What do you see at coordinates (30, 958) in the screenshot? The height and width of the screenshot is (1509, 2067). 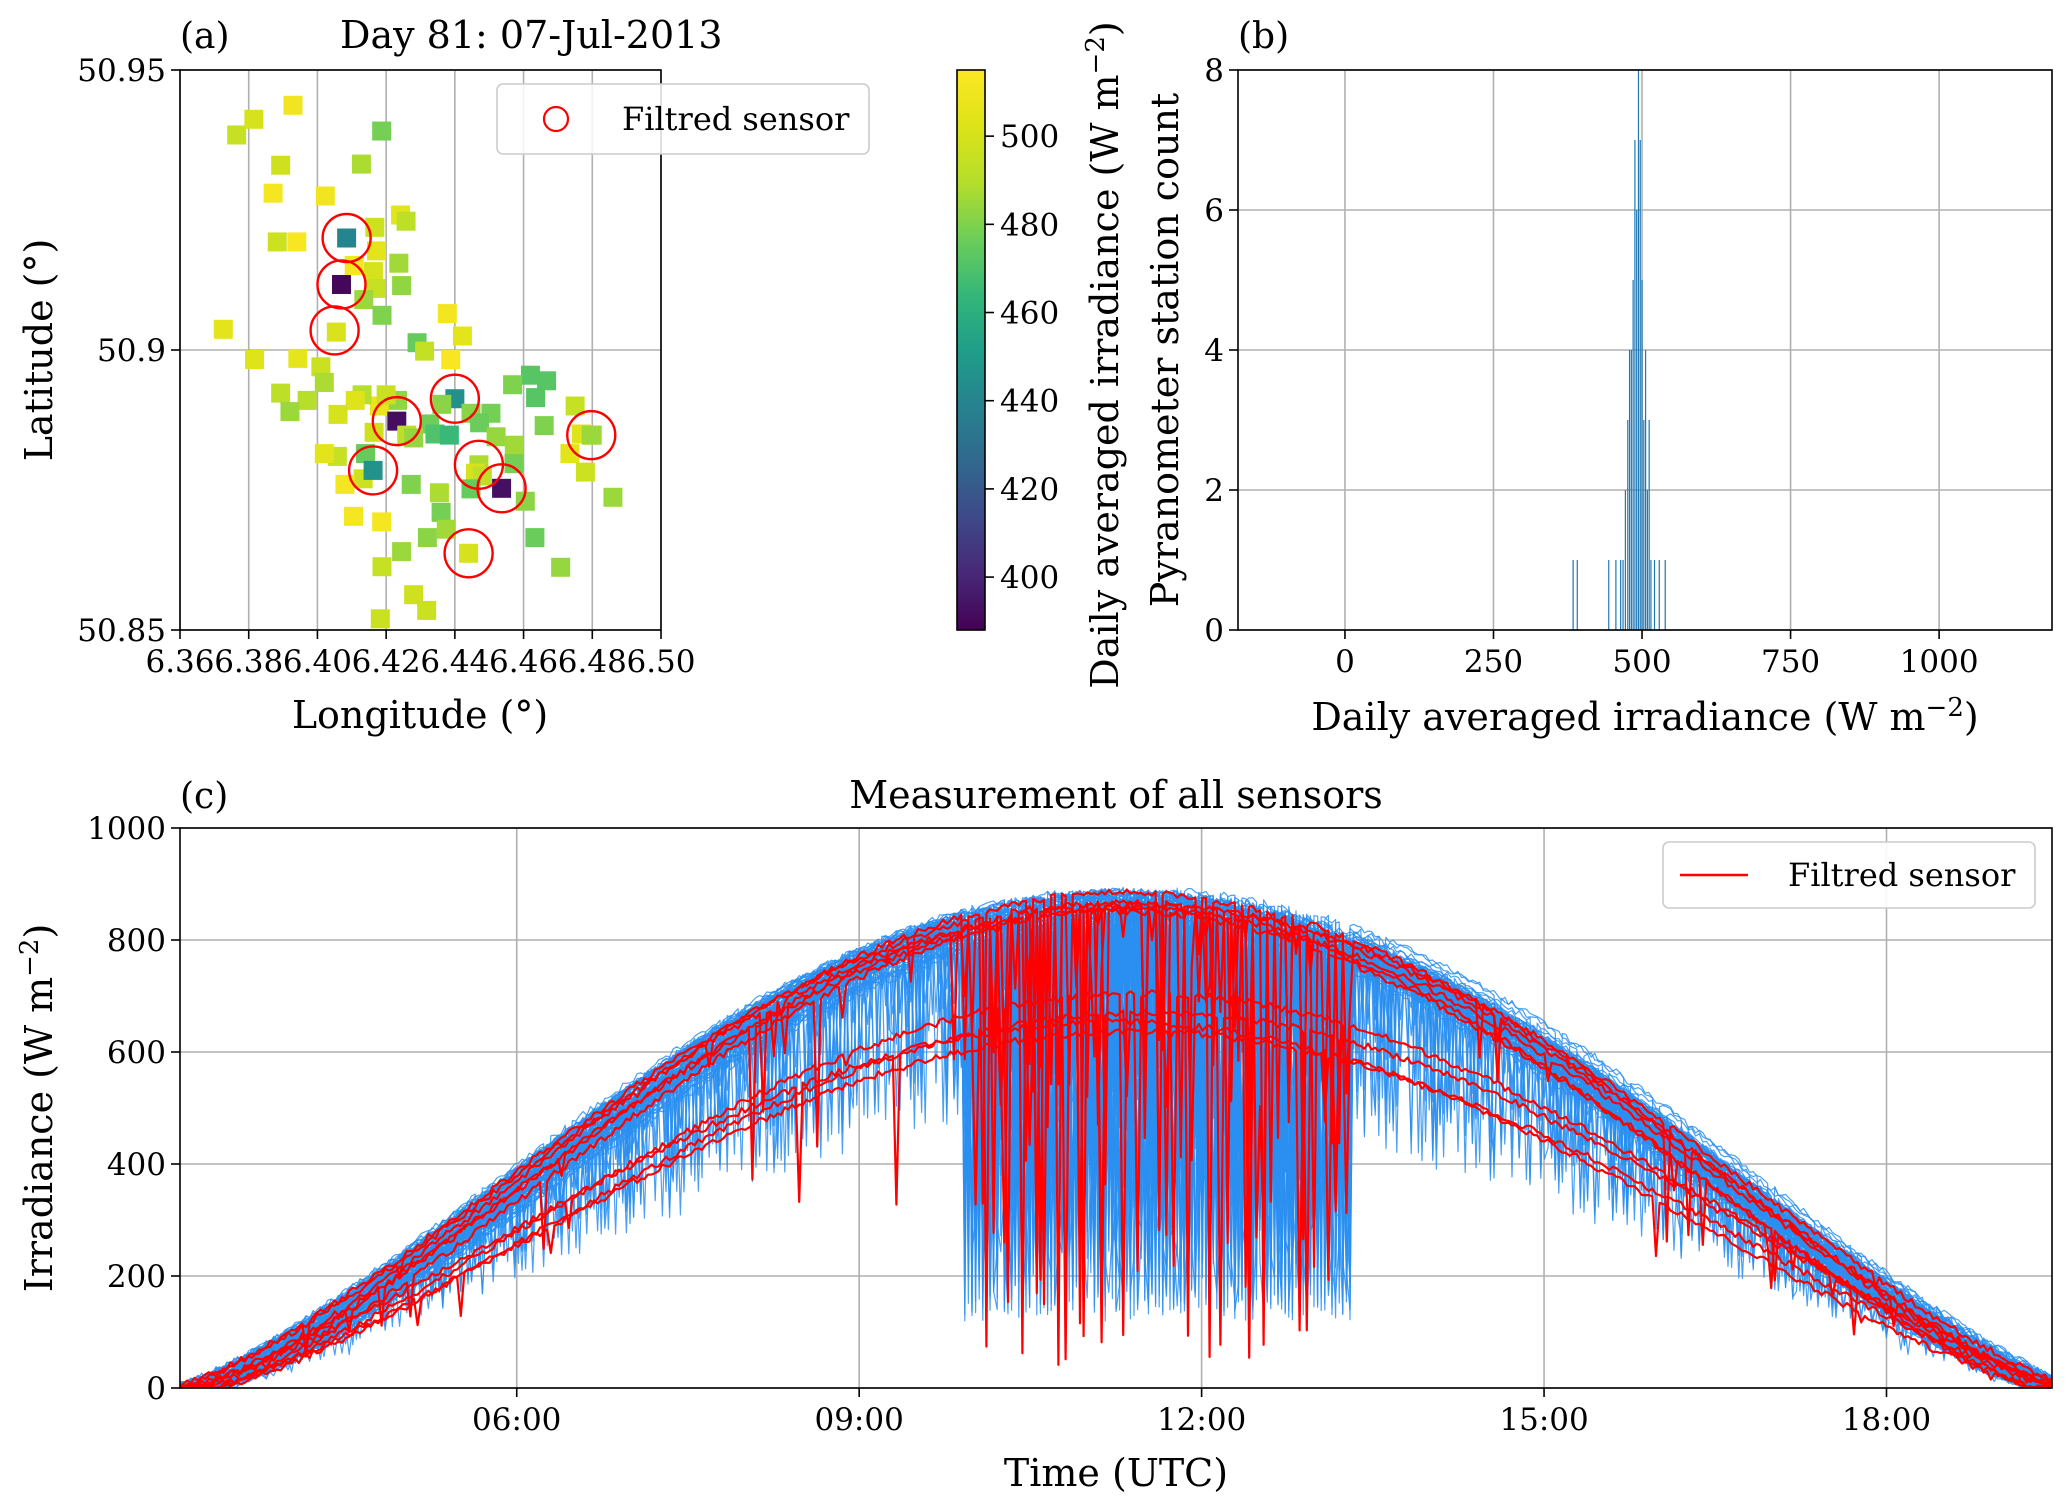 I see `panel-c-ylabel-sup: −2` at bounding box center [30, 958].